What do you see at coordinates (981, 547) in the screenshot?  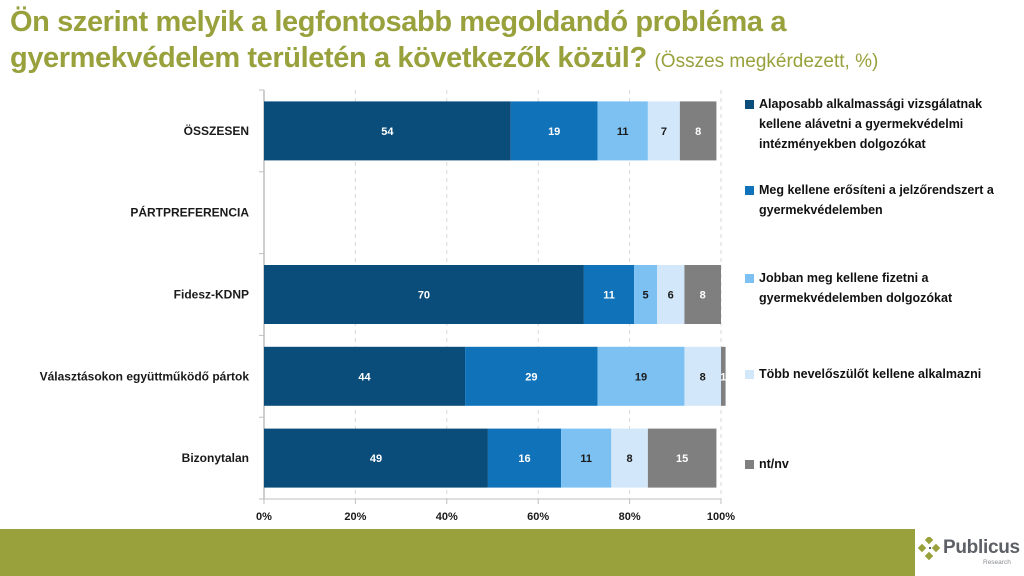 I see `logo-name: Publicus` at bounding box center [981, 547].